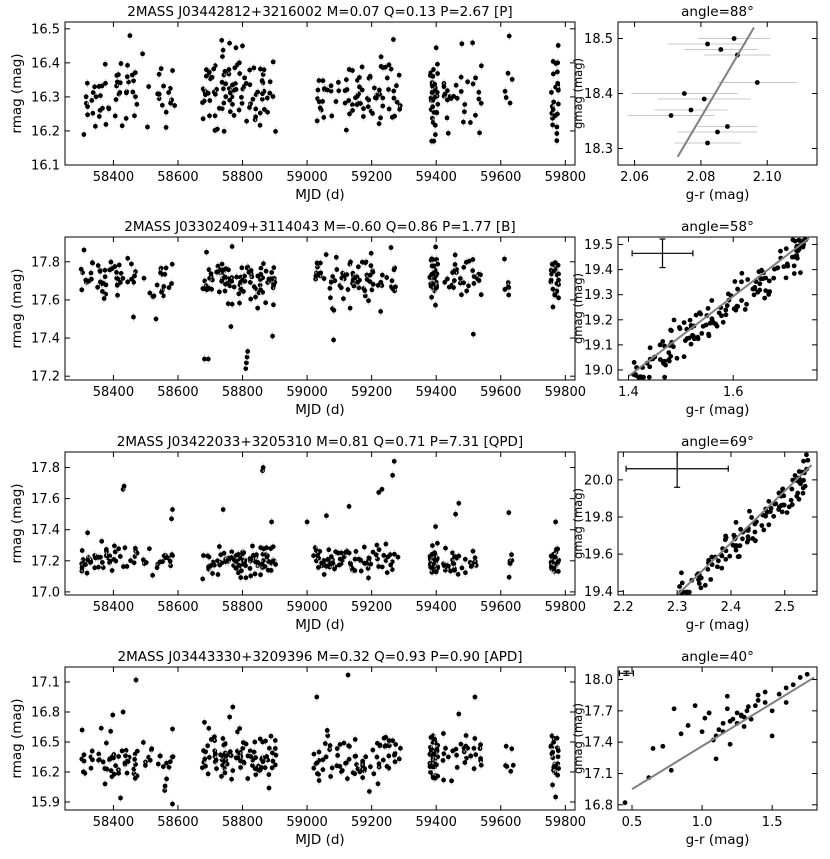 The width and height of the screenshot is (830, 859). I want to click on x-tick-label: 59200, so click(371, 822).